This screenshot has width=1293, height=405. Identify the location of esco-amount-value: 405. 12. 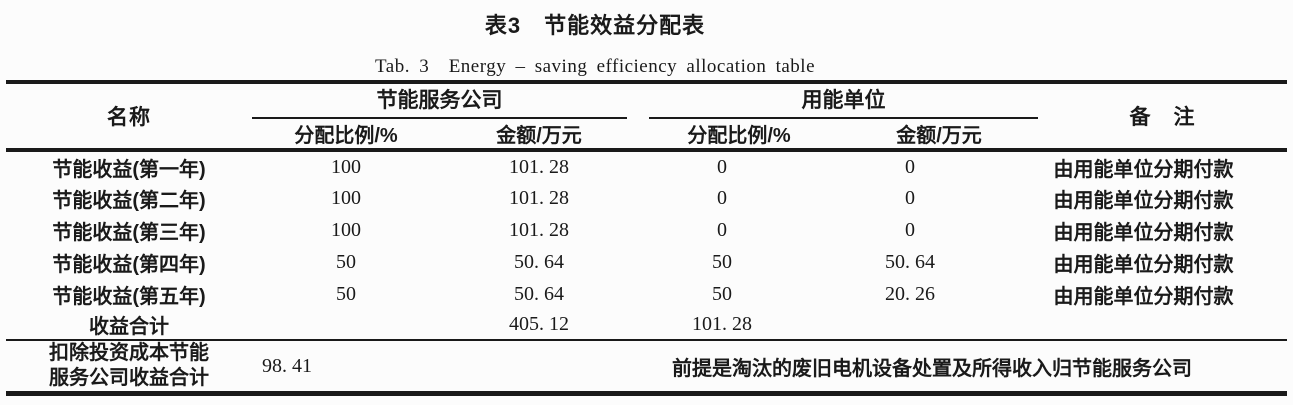
(539, 324).